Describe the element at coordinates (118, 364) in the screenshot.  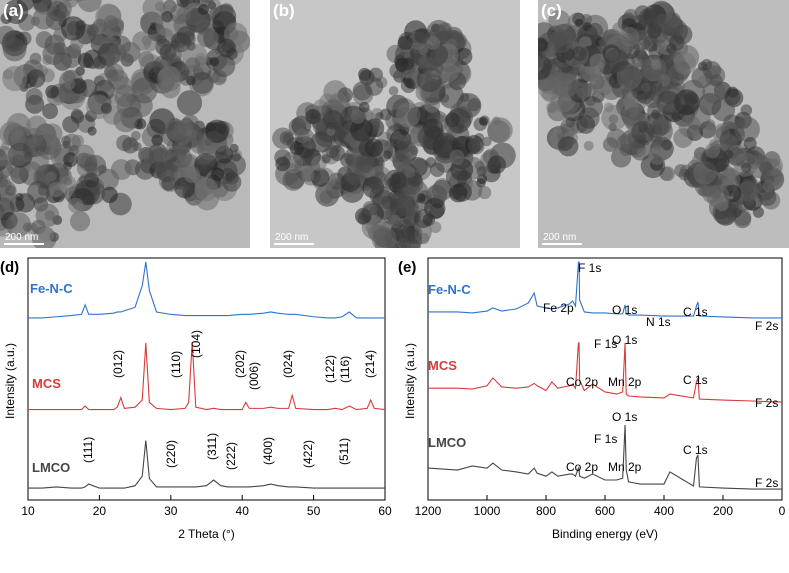
I see `peak-annotation: (012)` at that location.